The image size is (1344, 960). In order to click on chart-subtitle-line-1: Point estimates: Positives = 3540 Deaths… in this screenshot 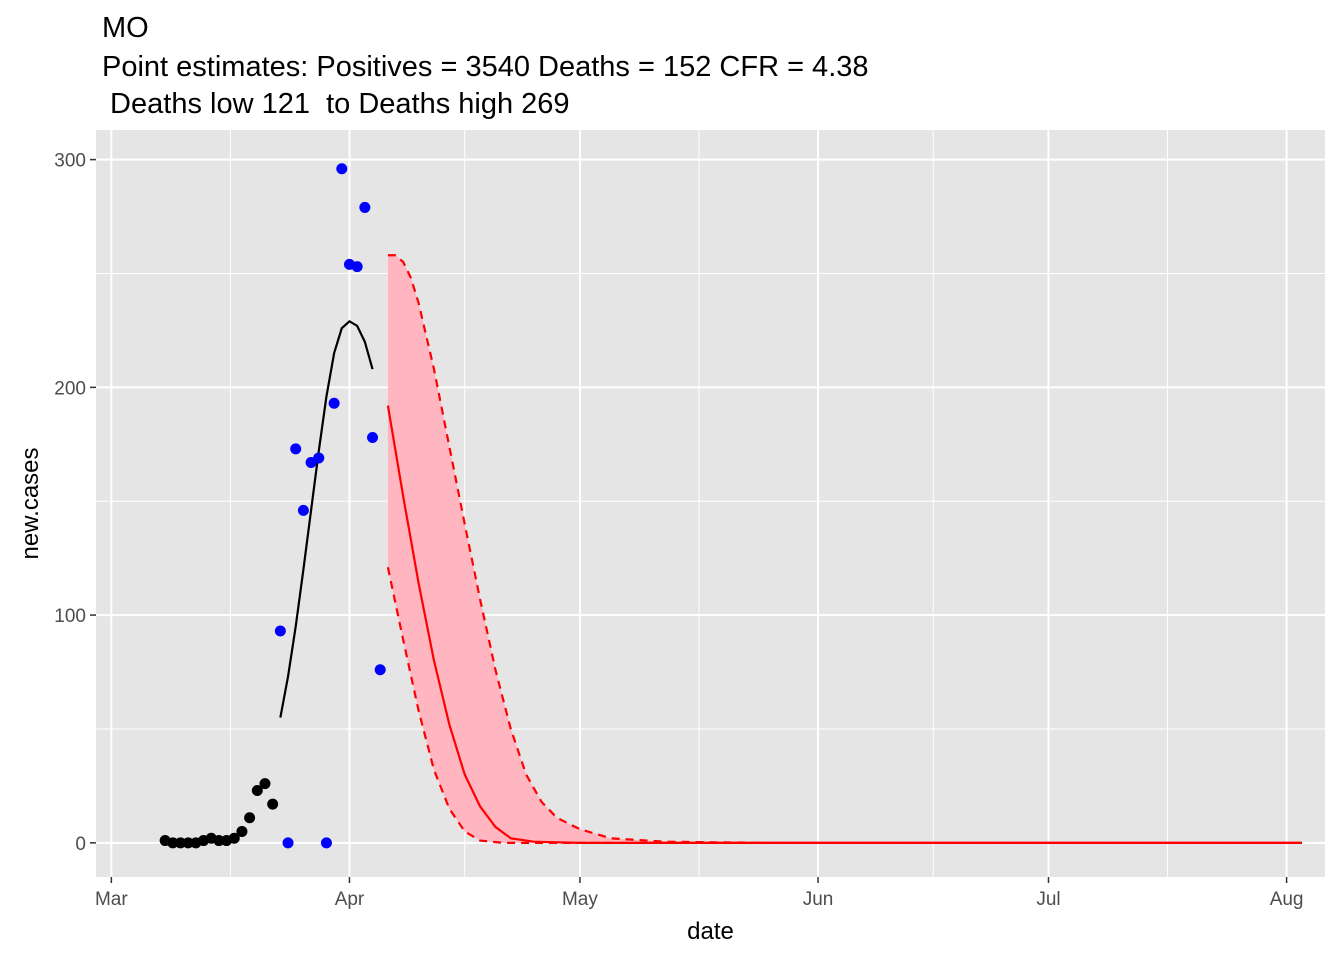, I will do `click(485, 67)`.